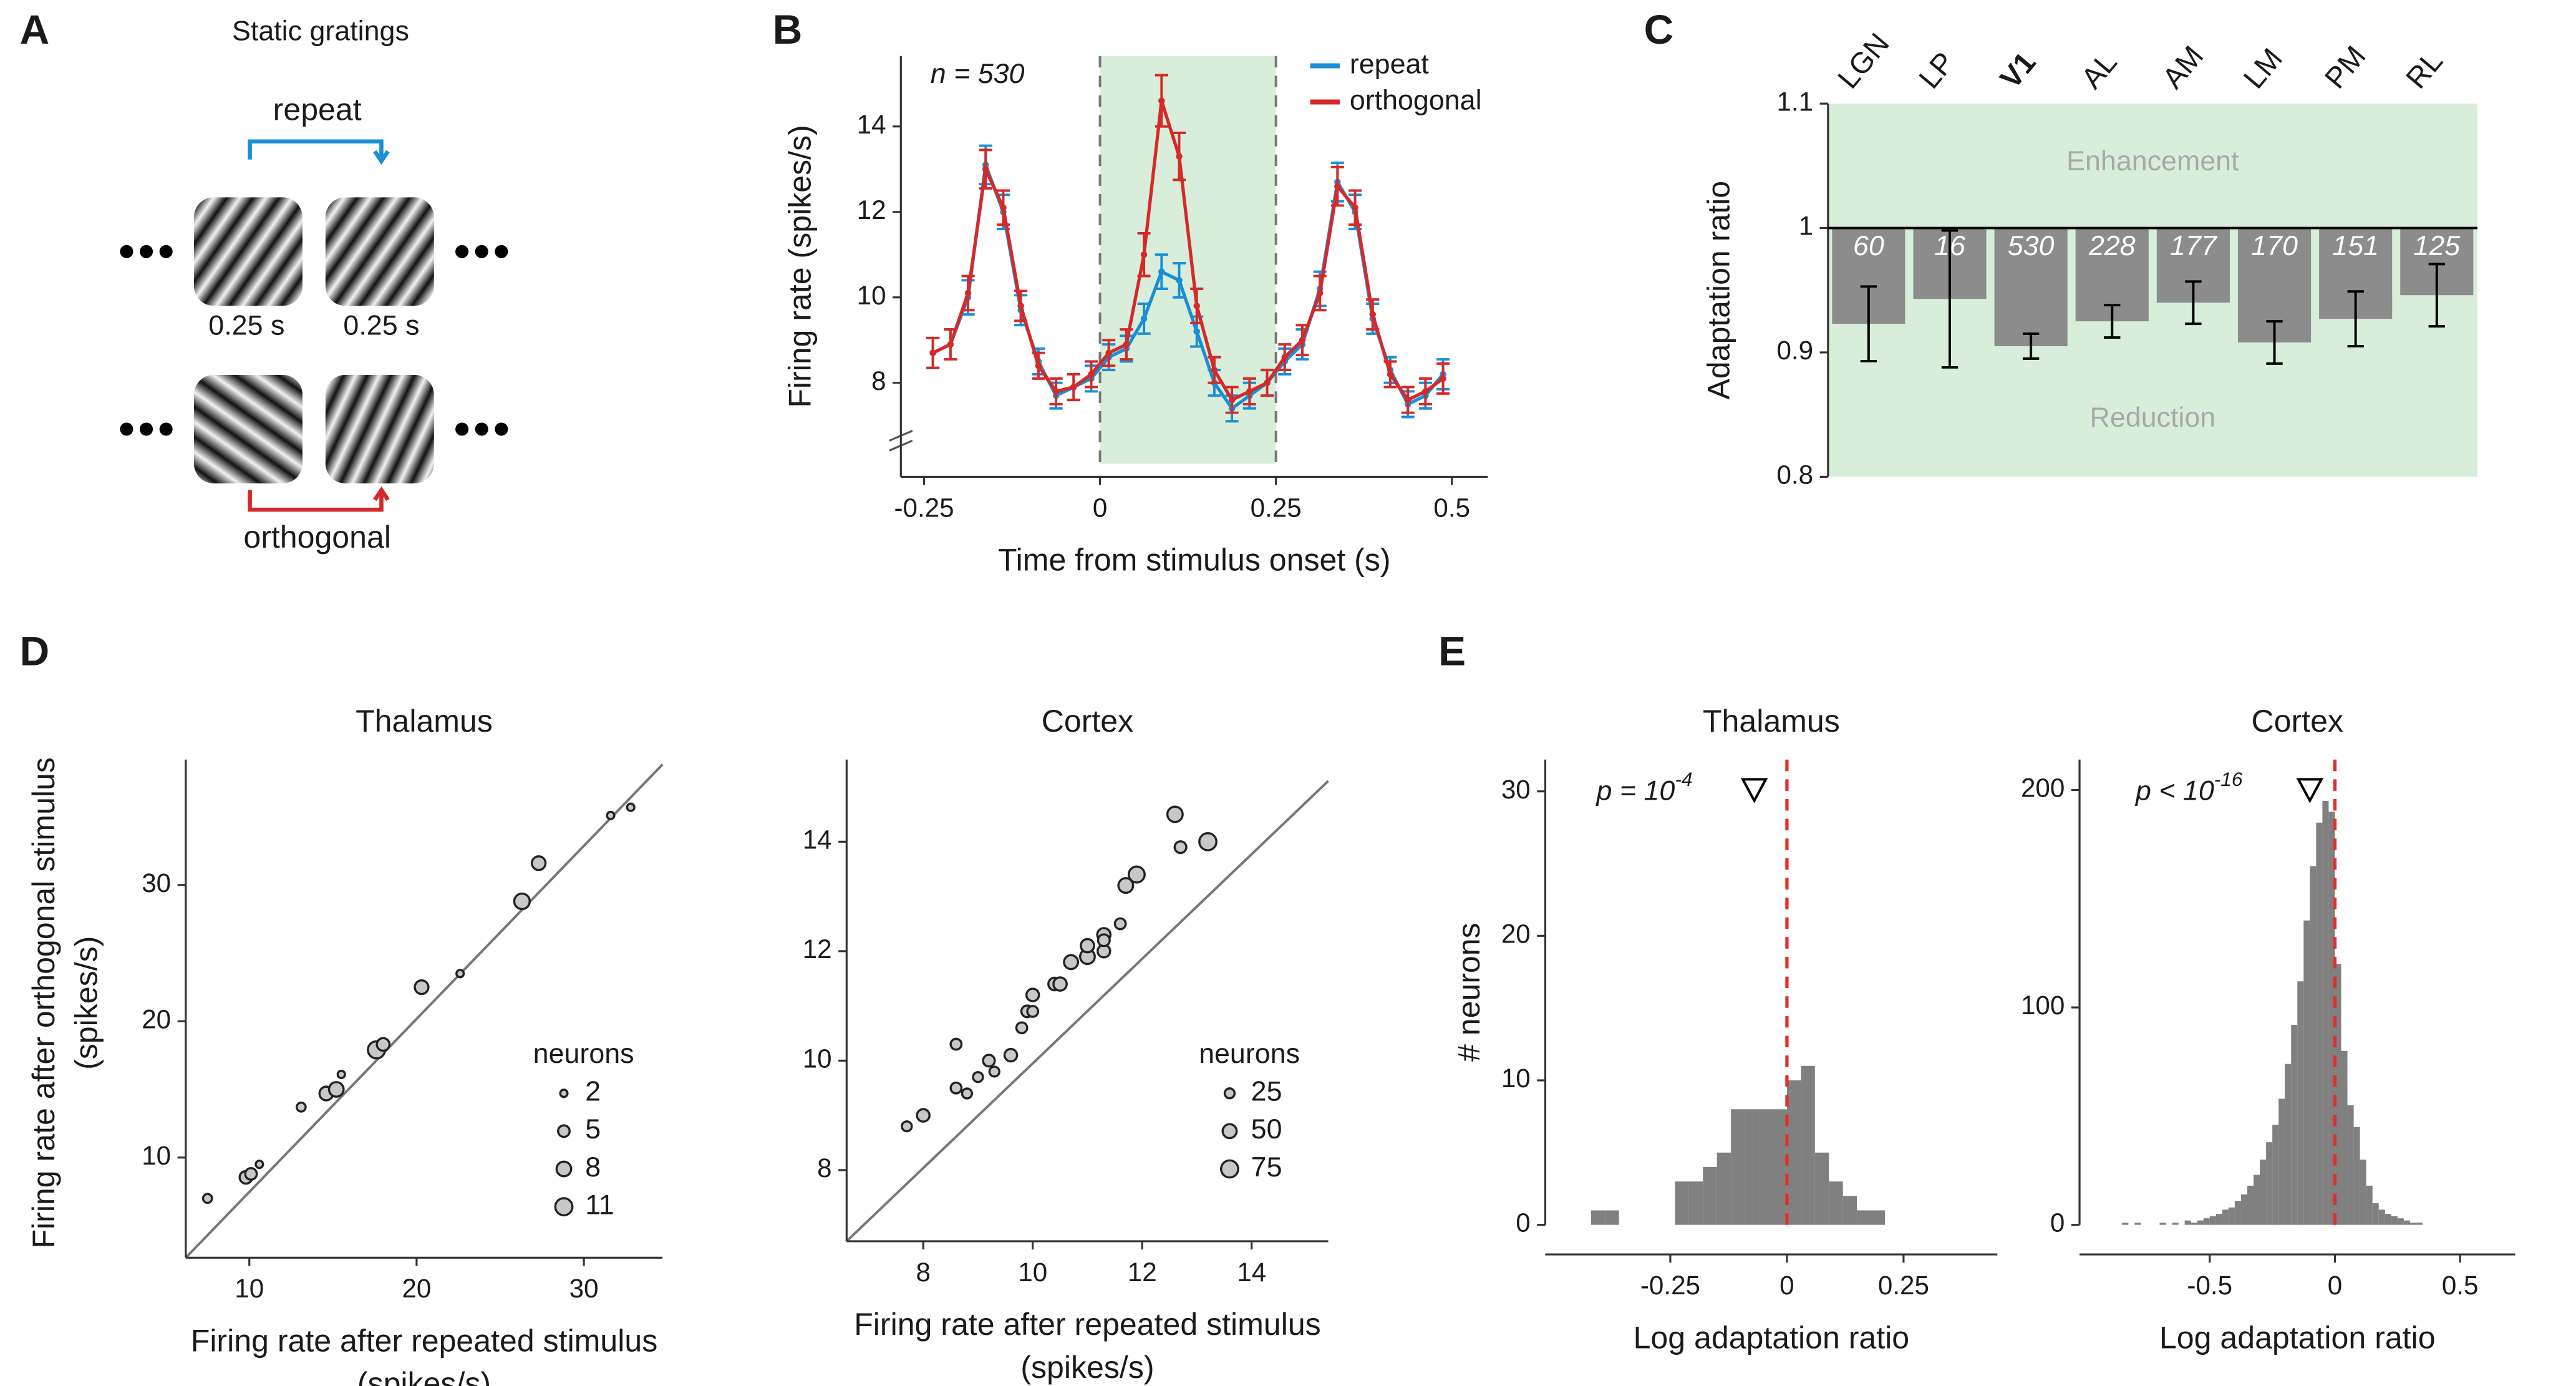  I want to click on x-tick-label: 0.25, so click(1276, 508).